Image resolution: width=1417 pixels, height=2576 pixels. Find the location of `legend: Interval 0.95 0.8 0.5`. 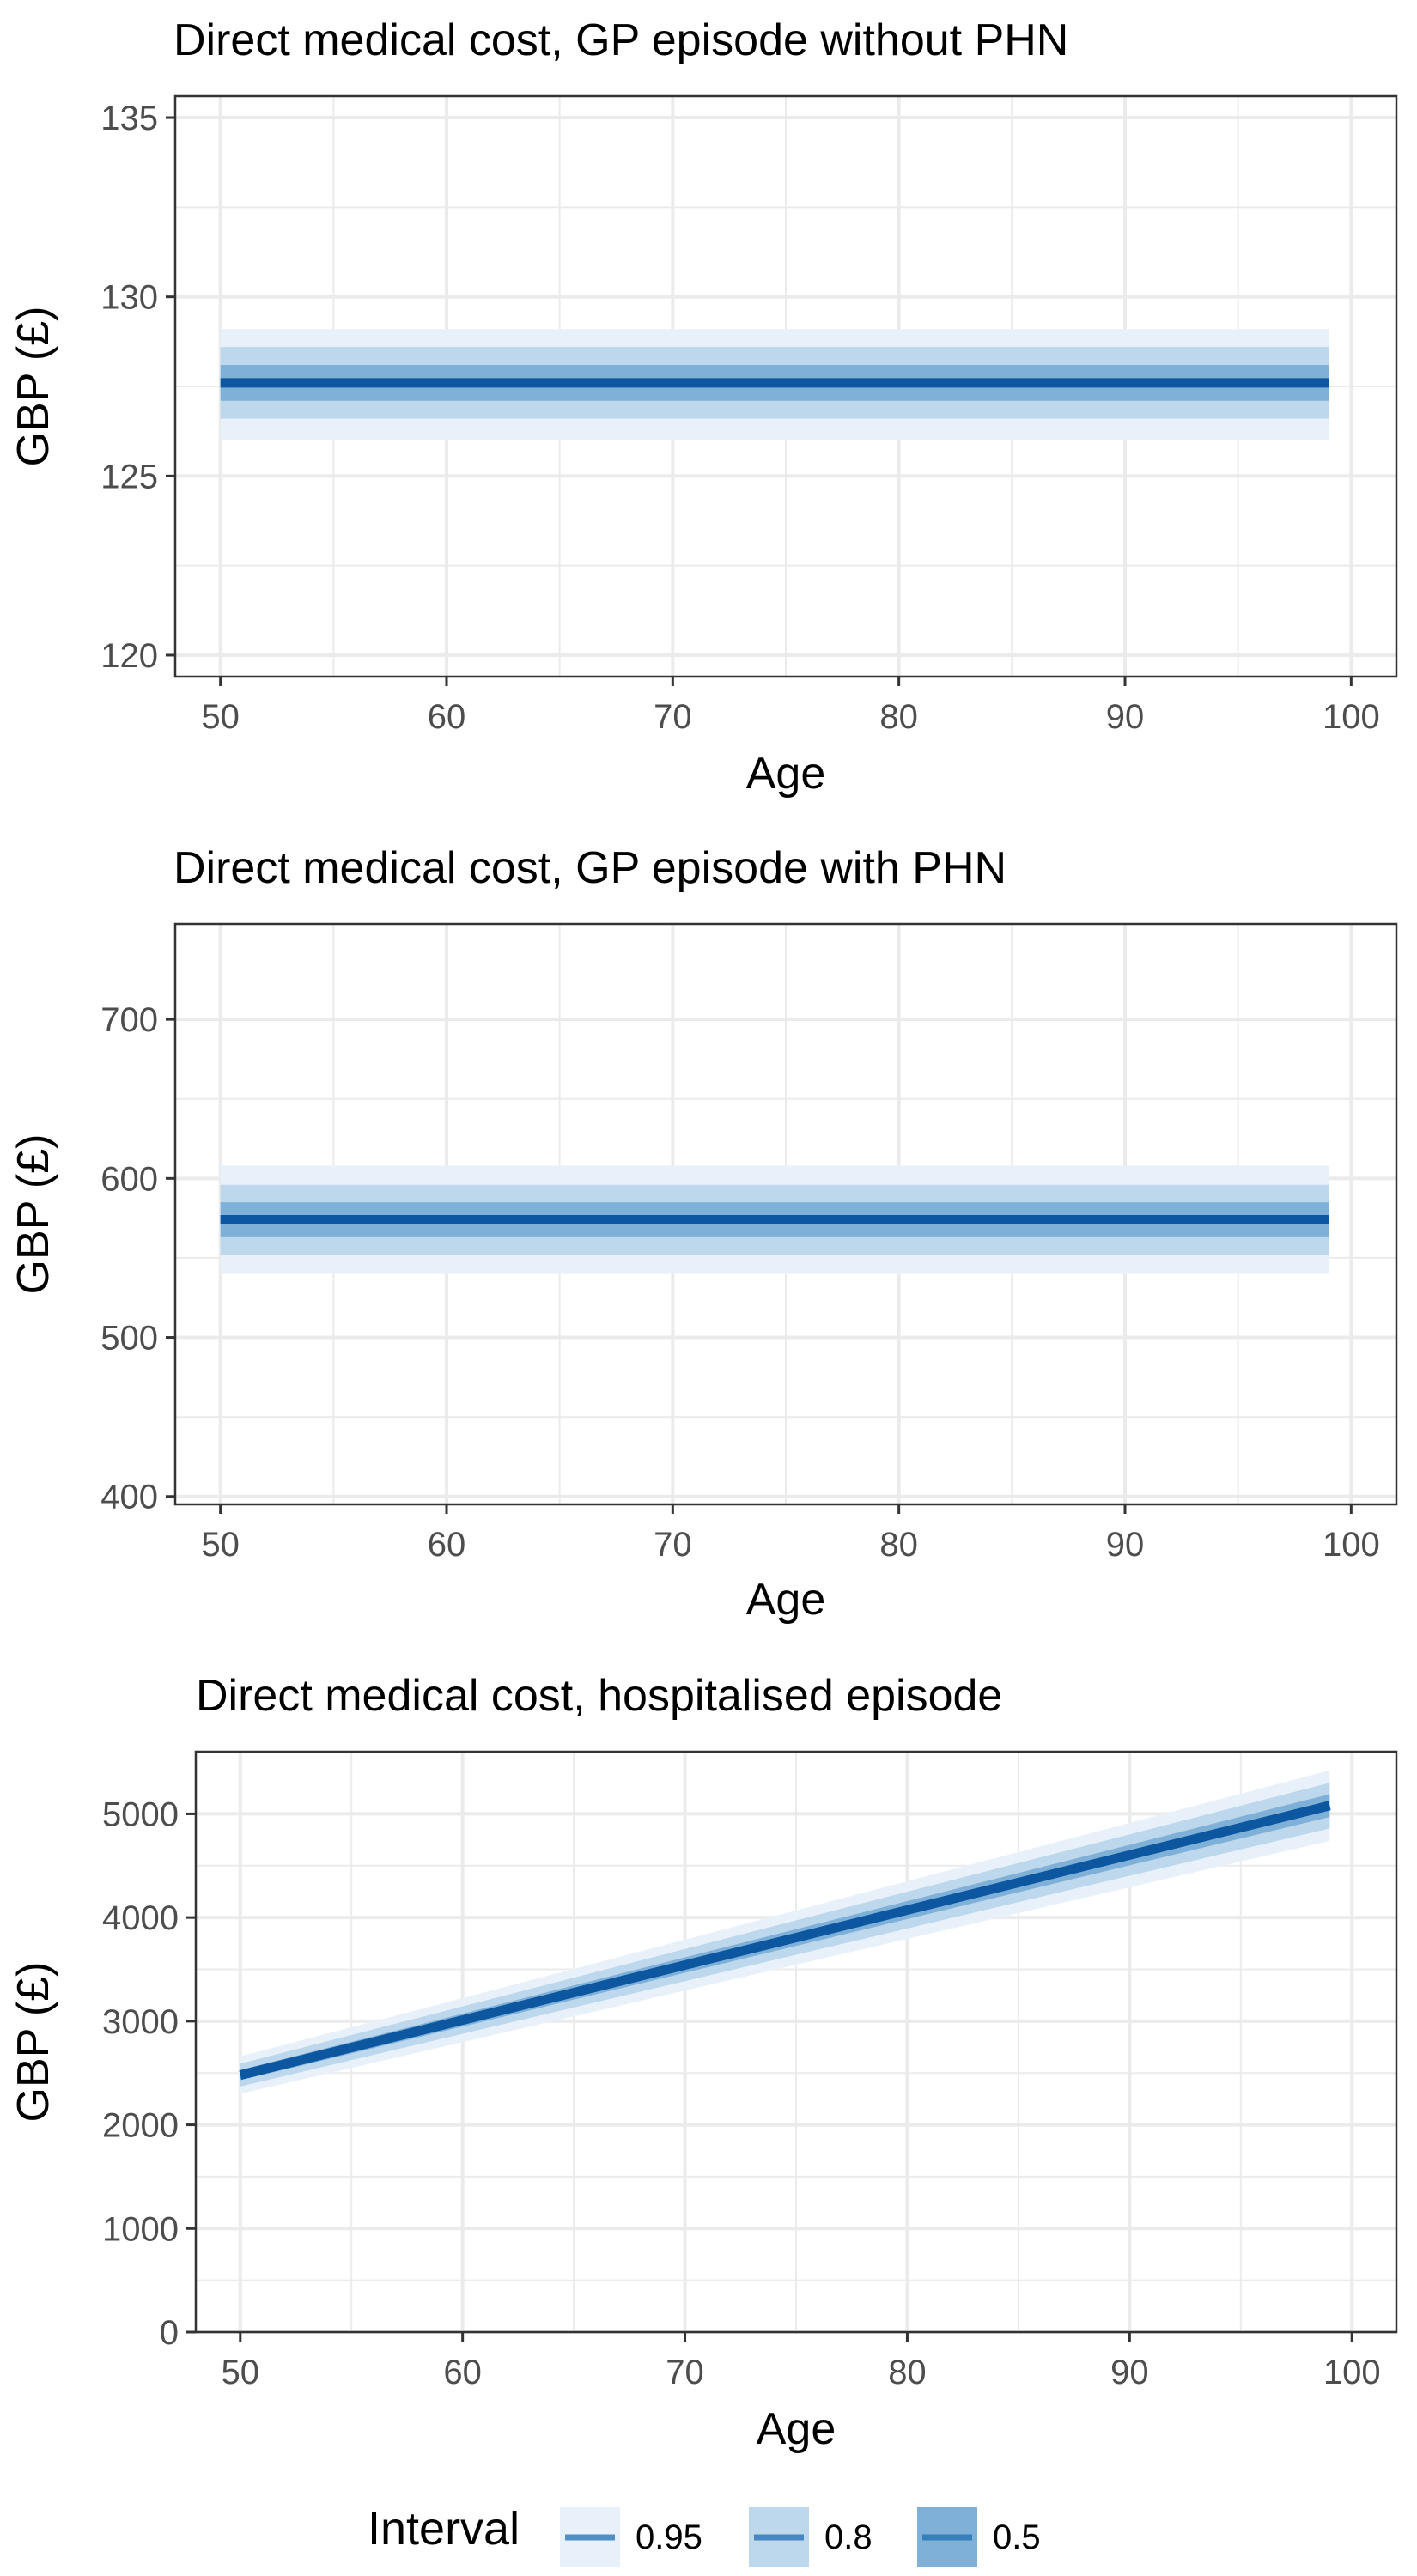

legend: Interval 0.95 0.8 0.5 is located at coordinates (704, 2535).